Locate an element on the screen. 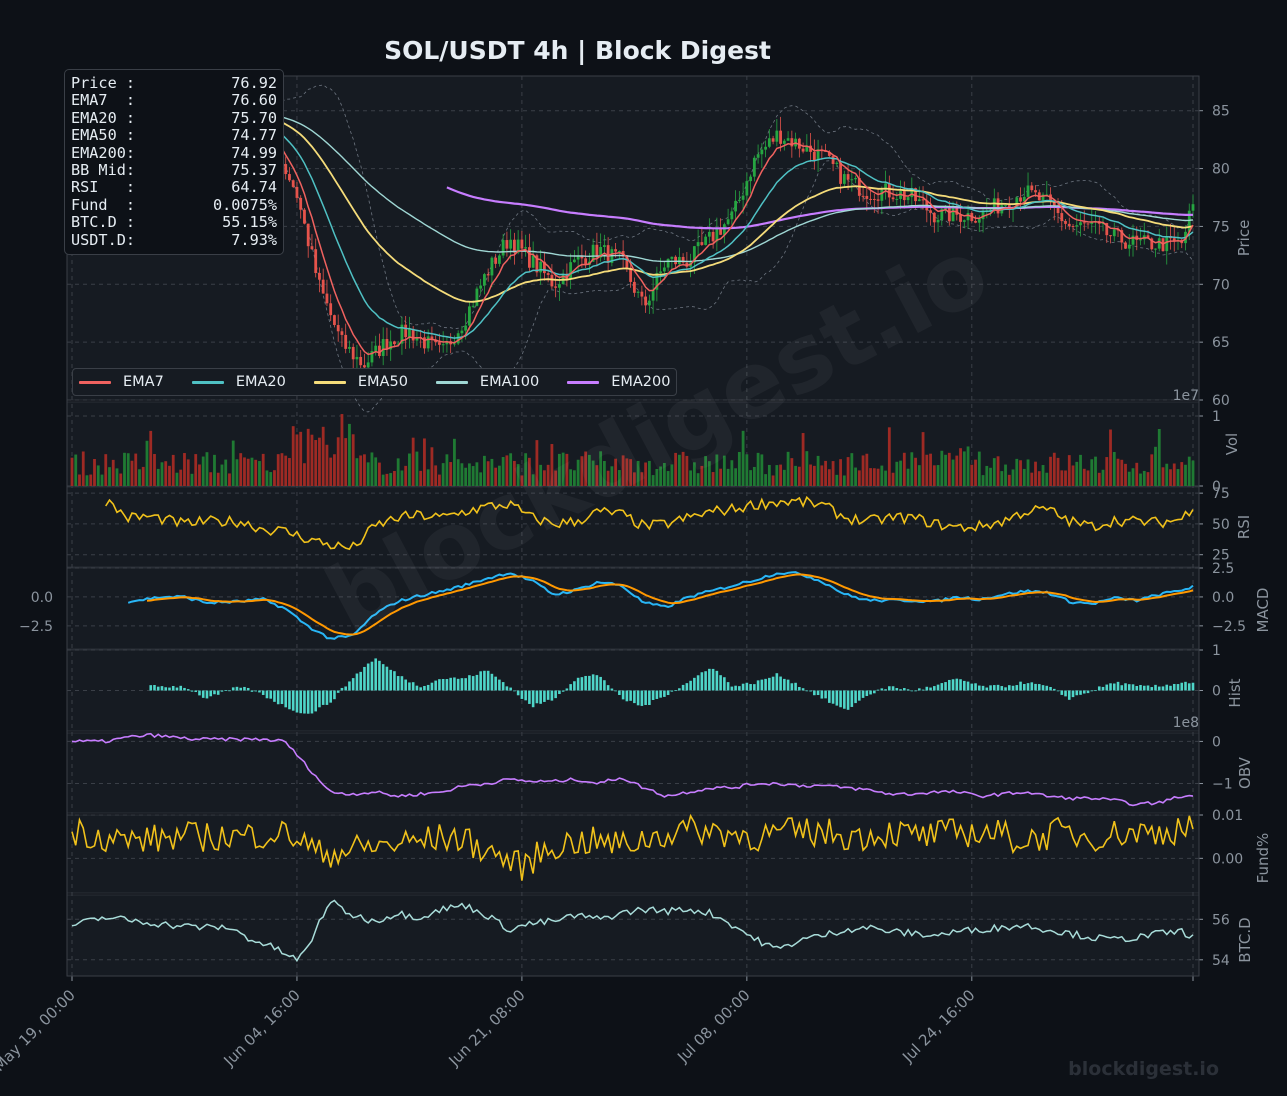 The width and height of the screenshot is (1287, 1096). y-axis-label-vol: Vol is located at coordinates (1232, 444).